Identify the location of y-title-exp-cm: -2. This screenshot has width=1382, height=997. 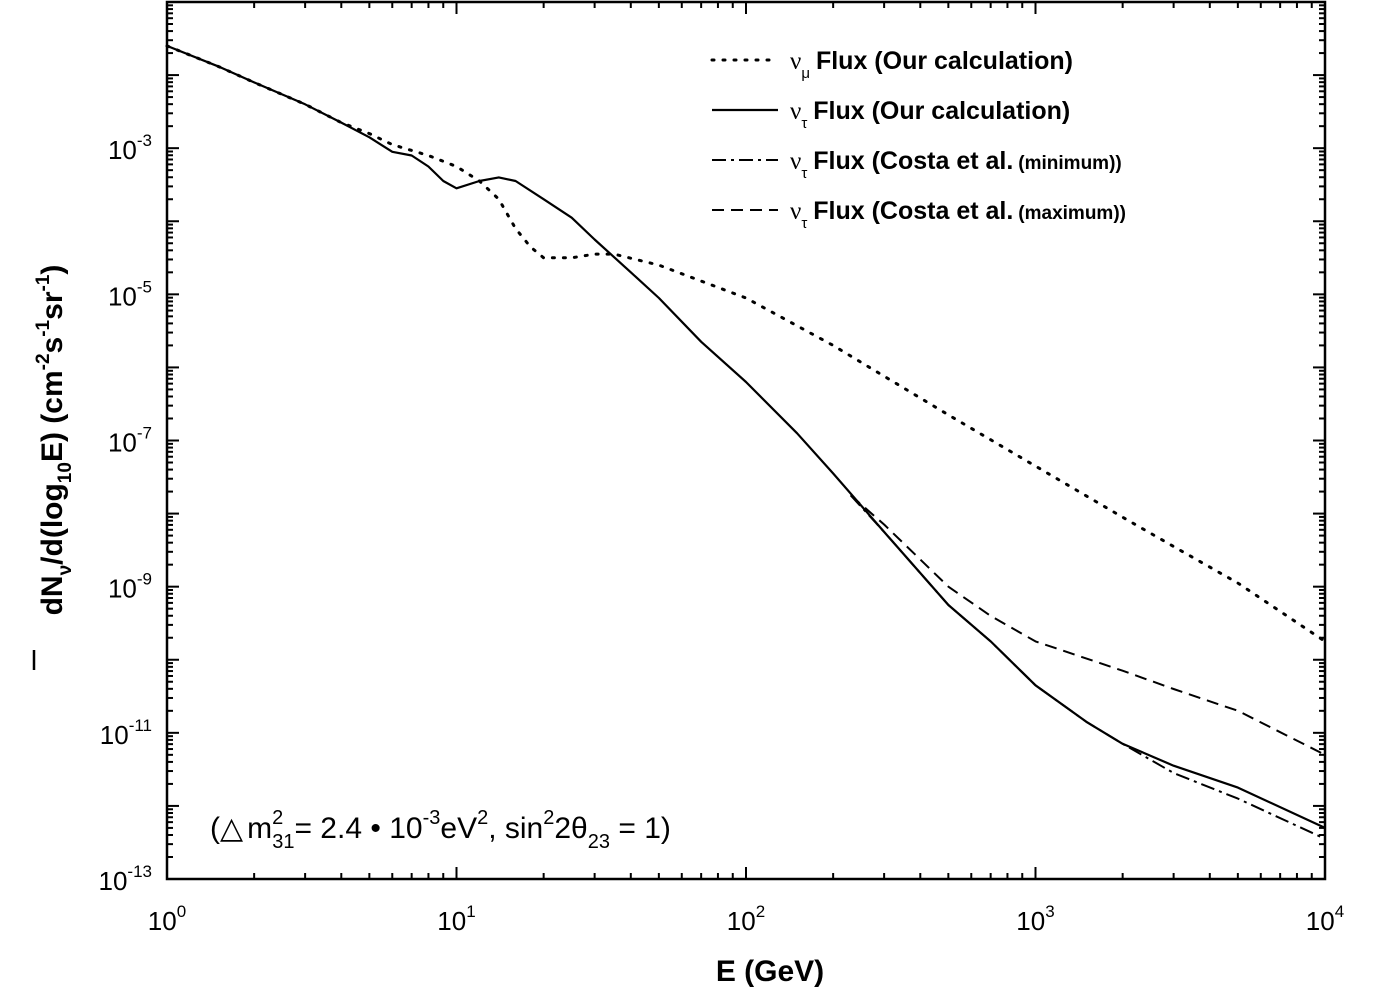
(43, 361).